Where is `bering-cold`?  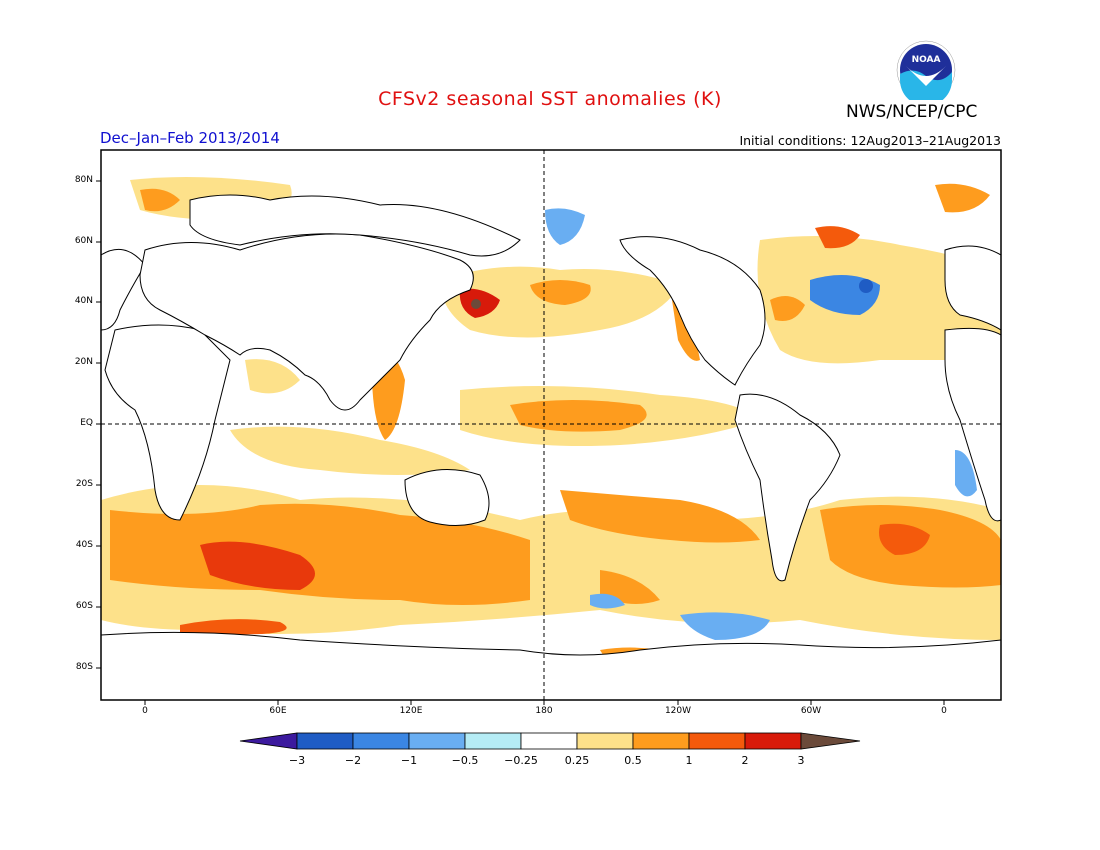 bering-cold is located at coordinates (565, 226).